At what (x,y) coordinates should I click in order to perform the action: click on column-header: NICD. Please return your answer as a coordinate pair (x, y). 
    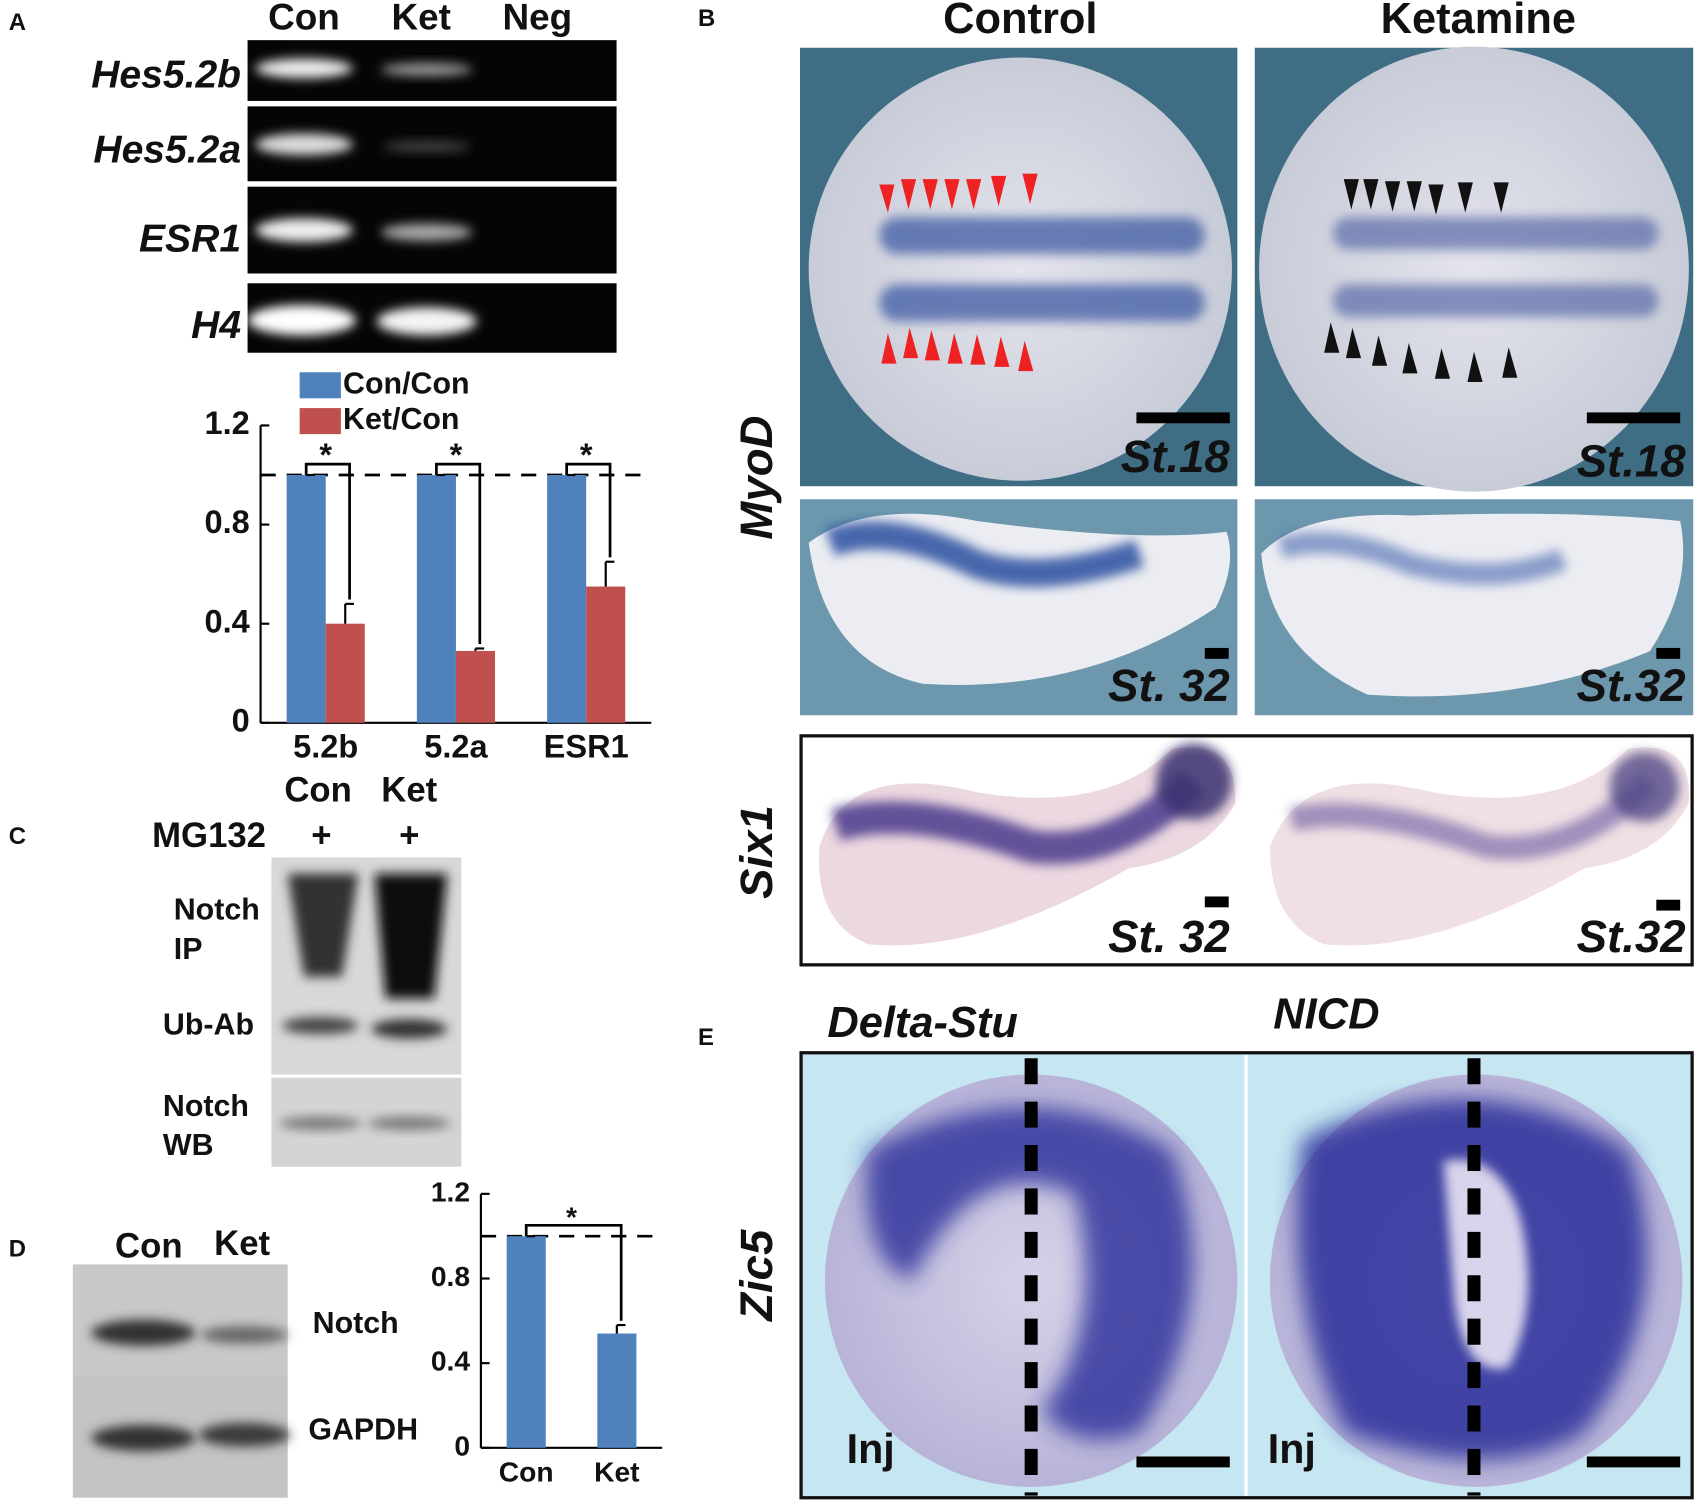
    Looking at the image, I should click on (1326, 1014).